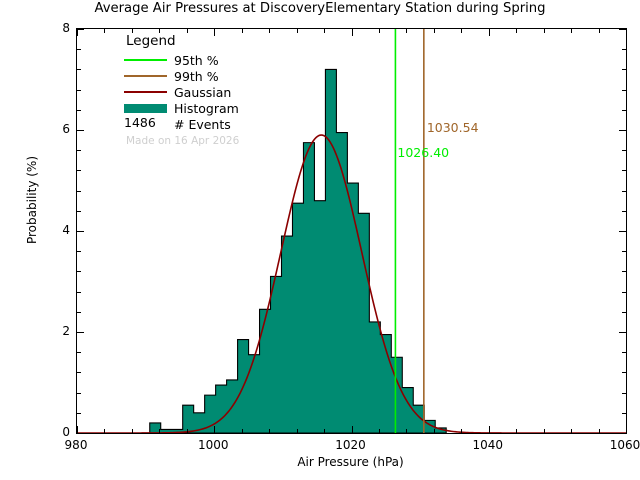  What do you see at coordinates (145, 60) in the screenshot?
I see `legend-swatch-95th` at bounding box center [145, 60].